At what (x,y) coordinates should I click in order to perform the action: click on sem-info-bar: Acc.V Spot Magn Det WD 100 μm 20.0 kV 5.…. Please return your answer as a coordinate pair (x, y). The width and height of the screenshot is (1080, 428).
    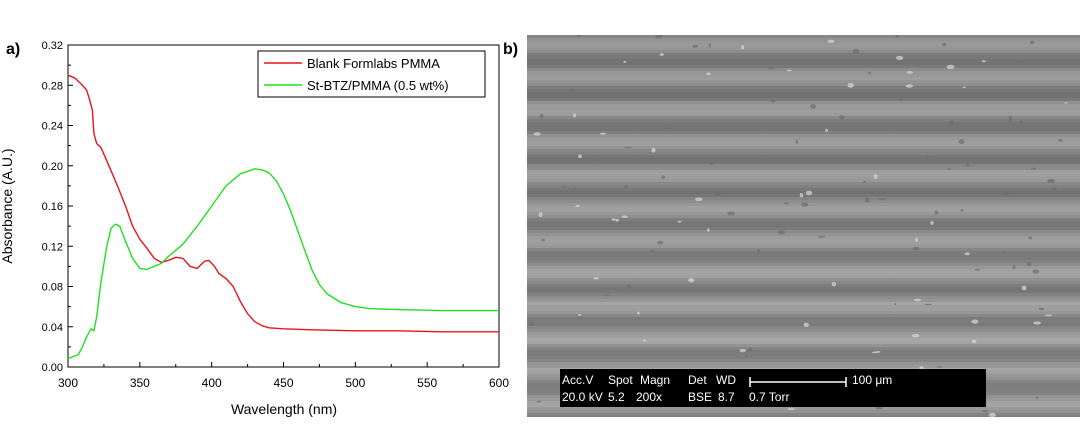
    Looking at the image, I should click on (773, 388).